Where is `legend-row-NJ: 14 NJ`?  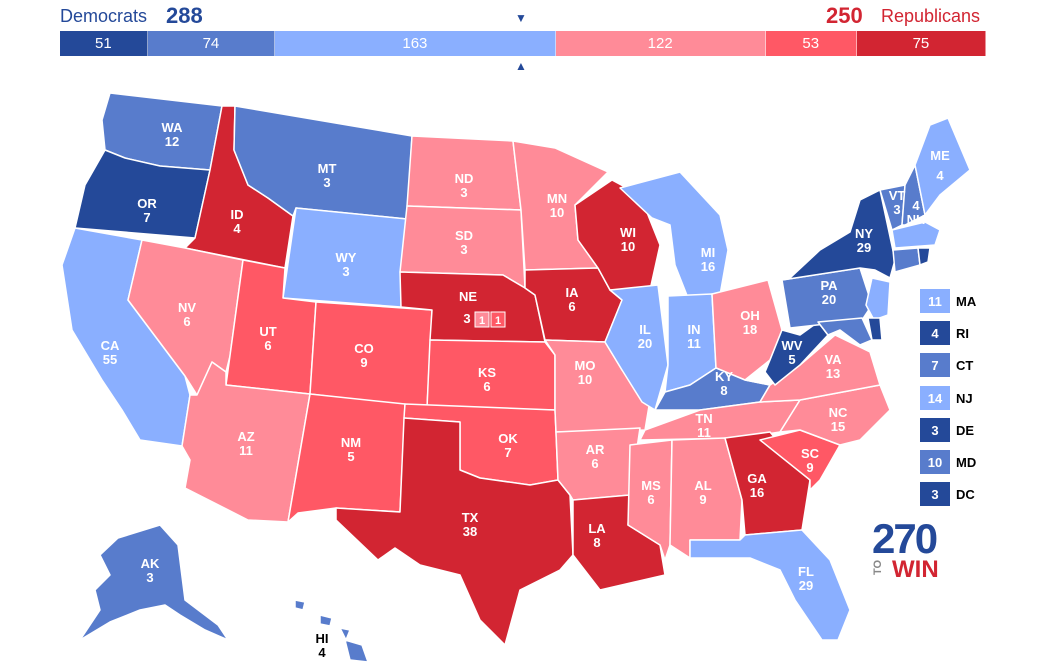
legend-row-NJ: 14 NJ is located at coordinates (946, 398).